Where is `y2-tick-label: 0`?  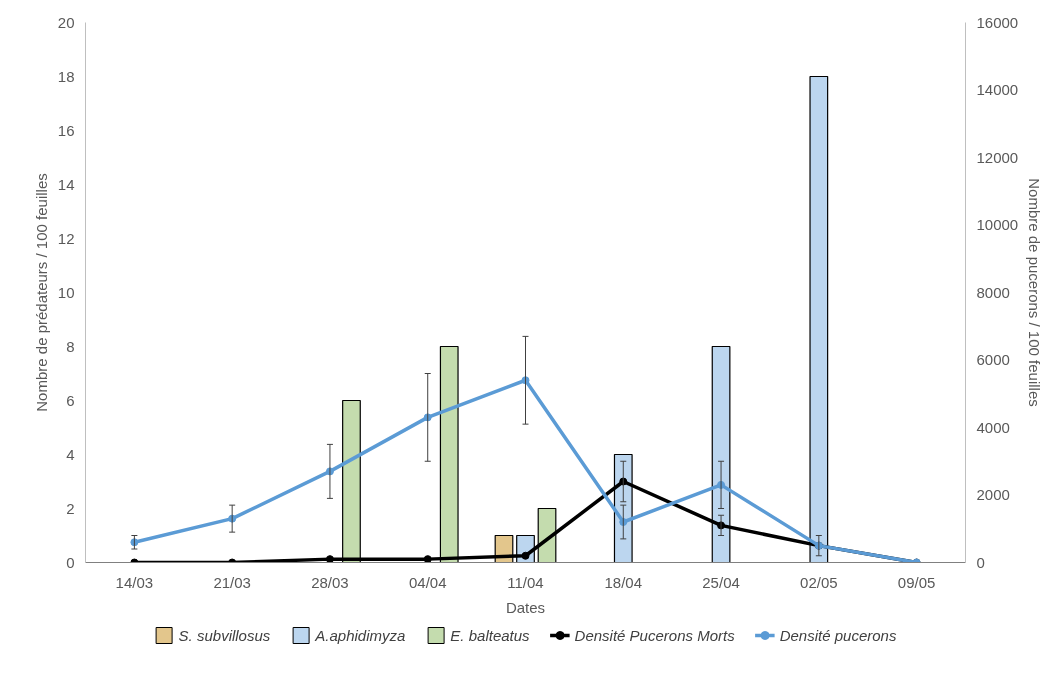 y2-tick-label: 0 is located at coordinates (980, 562).